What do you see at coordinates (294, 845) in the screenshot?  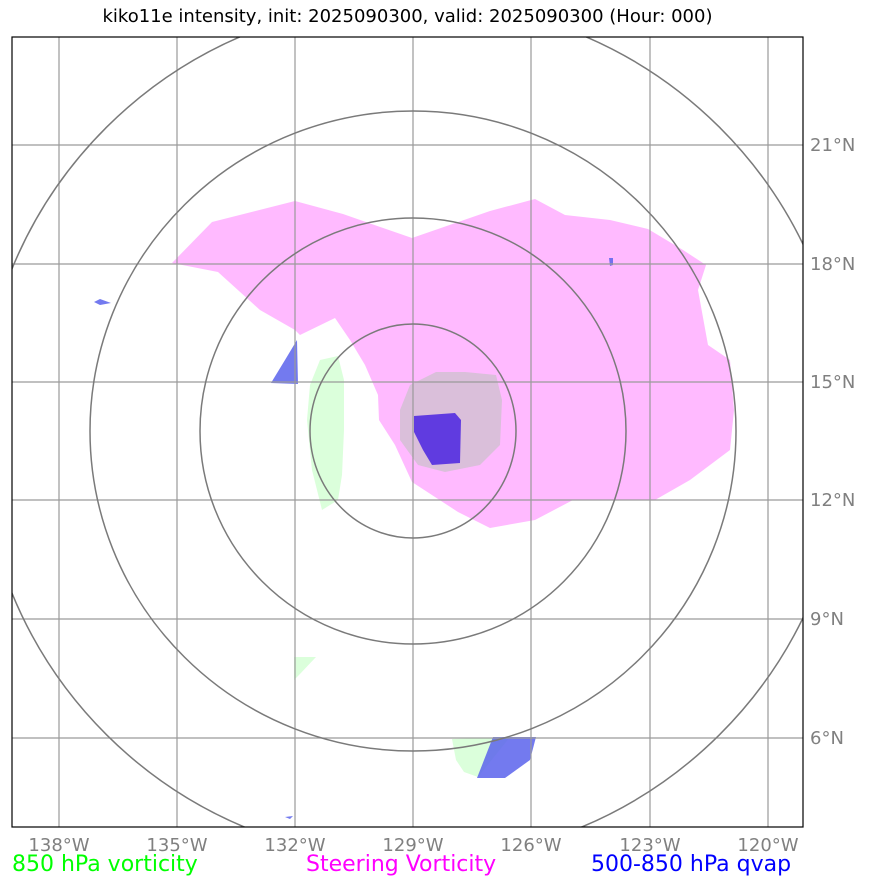 I see `lon-label: 132°W` at bounding box center [294, 845].